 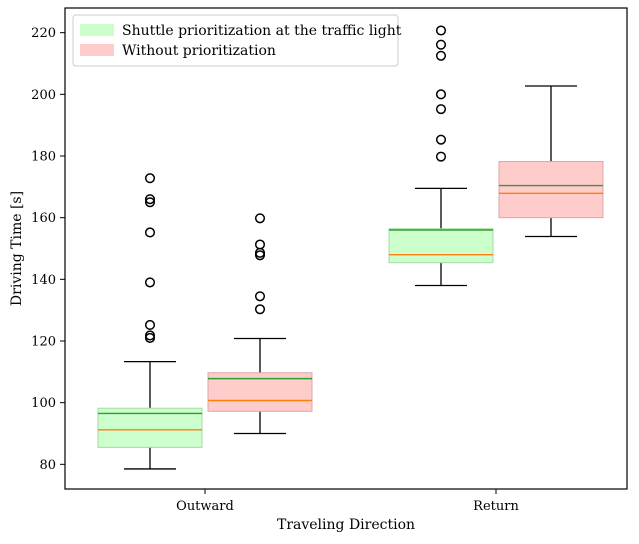 I want to click on y-tick-label: 160, so click(x=43, y=218).